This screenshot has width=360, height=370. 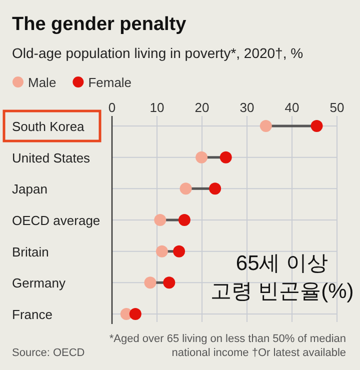 What do you see at coordinates (292, 107) in the screenshot?
I see `x-tick-label: 40` at bounding box center [292, 107].